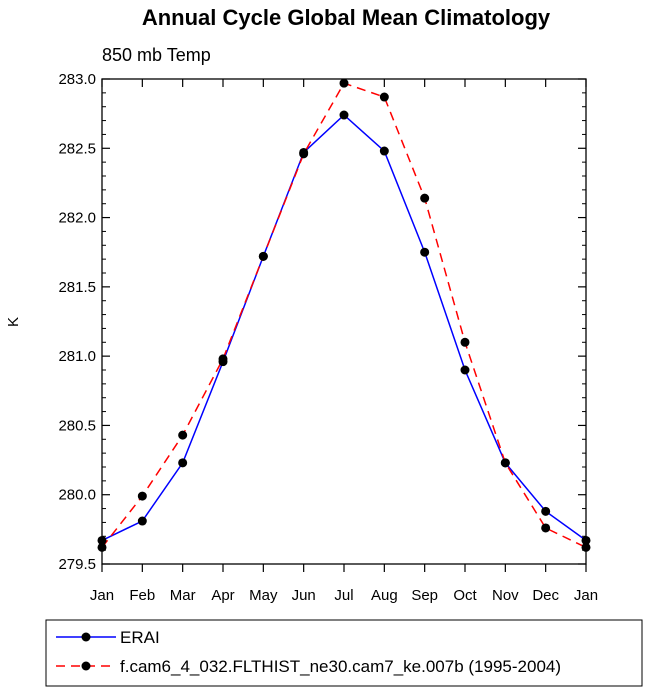 The height and width of the screenshot is (691, 648). What do you see at coordinates (183, 595) in the screenshot?
I see `x-tick-label: Mar` at bounding box center [183, 595].